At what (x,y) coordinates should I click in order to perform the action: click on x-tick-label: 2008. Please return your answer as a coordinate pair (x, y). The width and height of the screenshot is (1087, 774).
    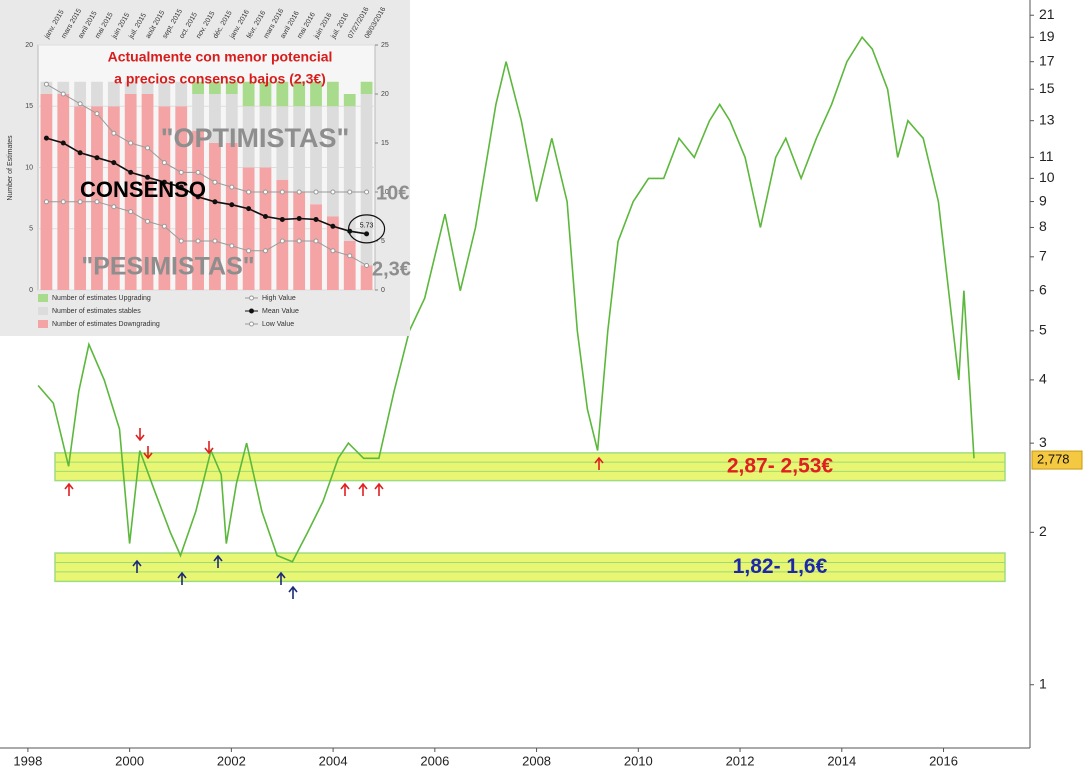
    Looking at the image, I should click on (536, 760).